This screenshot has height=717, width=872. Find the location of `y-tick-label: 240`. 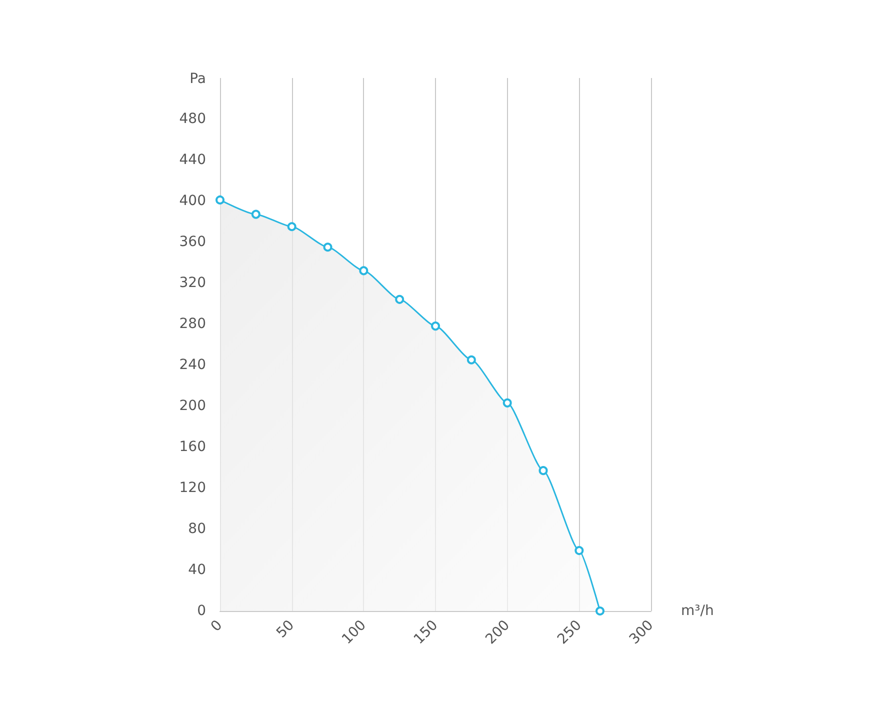

y-tick-label: 240 is located at coordinates (192, 365).